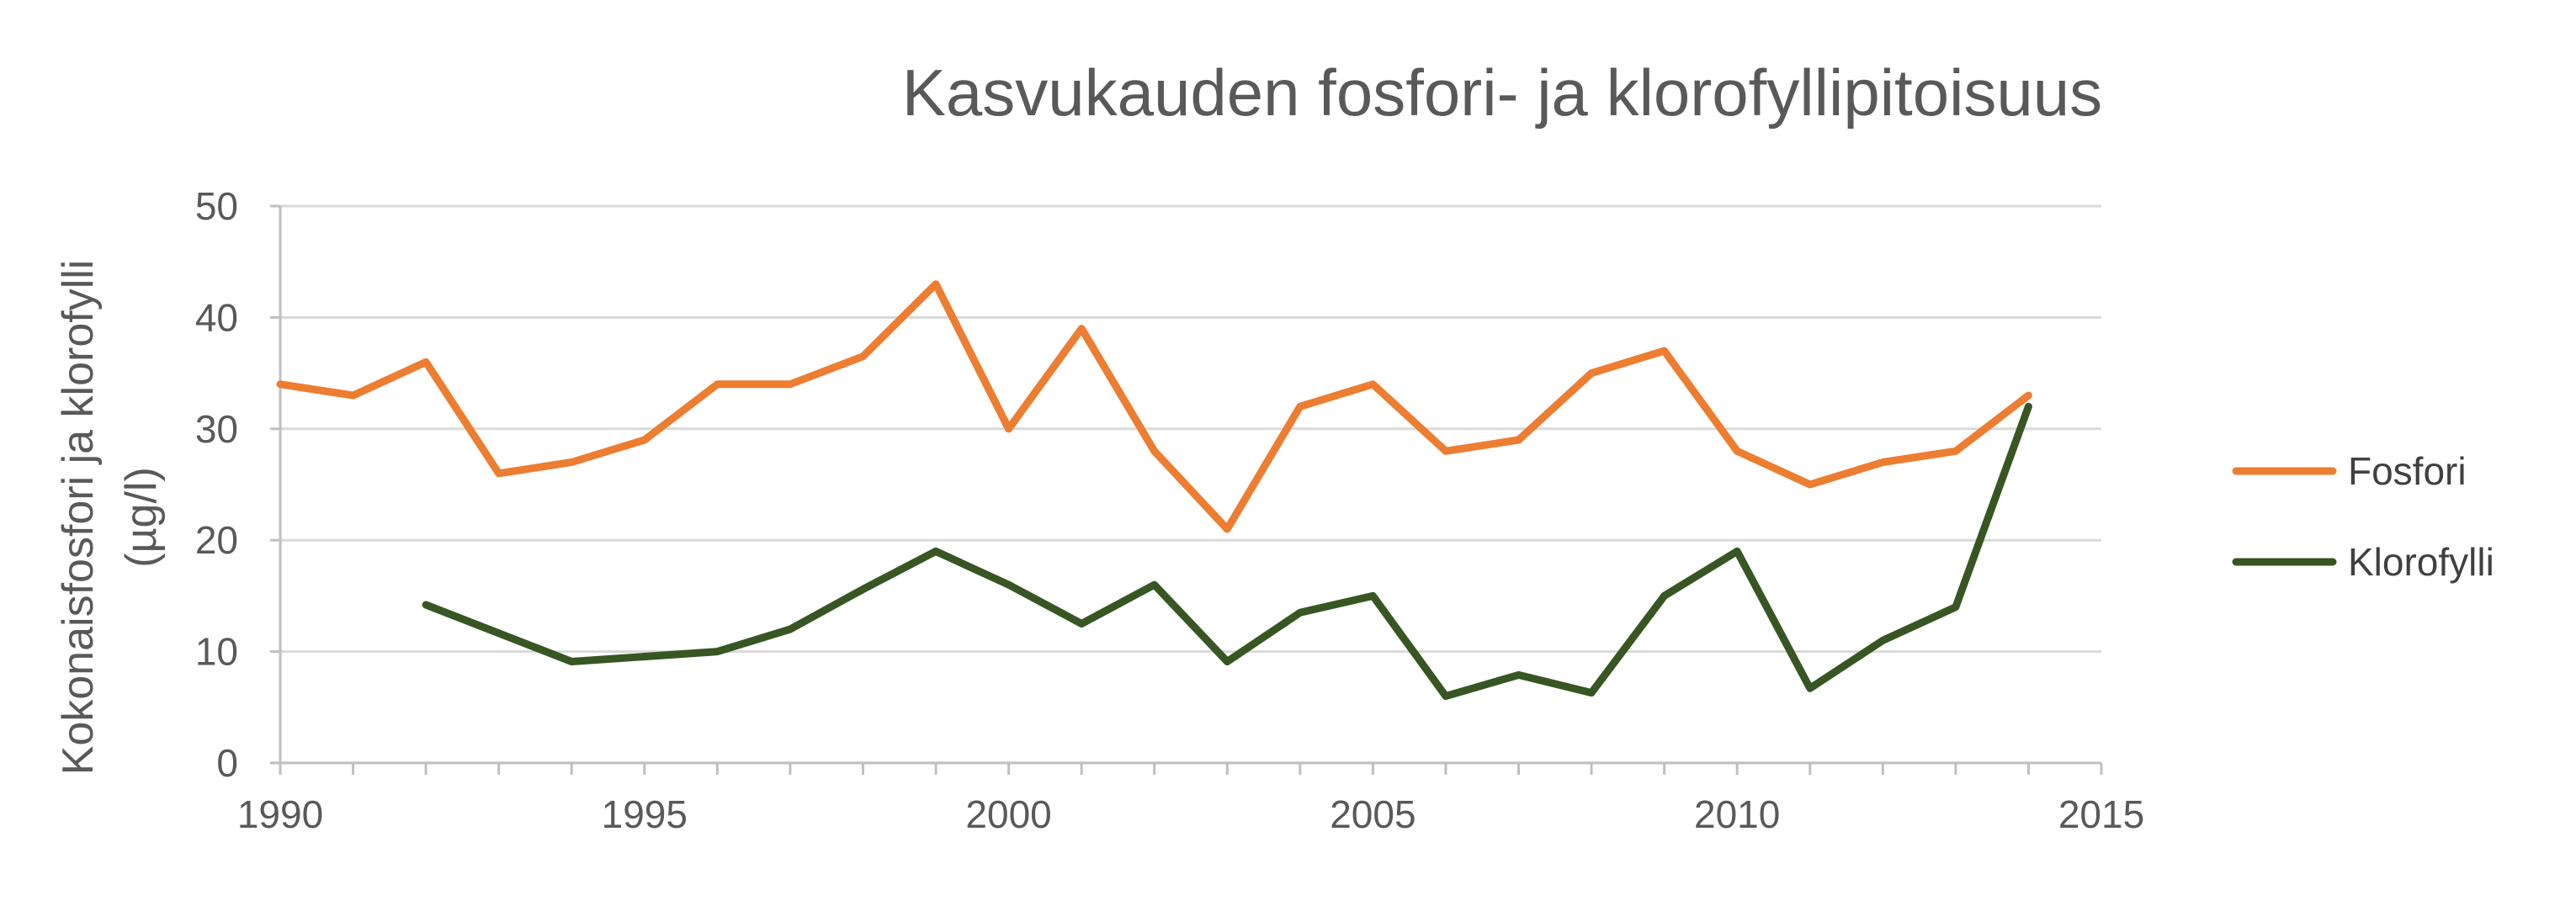 Image resolution: width=2576 pixels, height=911 pixels. Describe the element at coordinates (216, 206) in the screenshot. I see `y-tick-label: 50` at that location.